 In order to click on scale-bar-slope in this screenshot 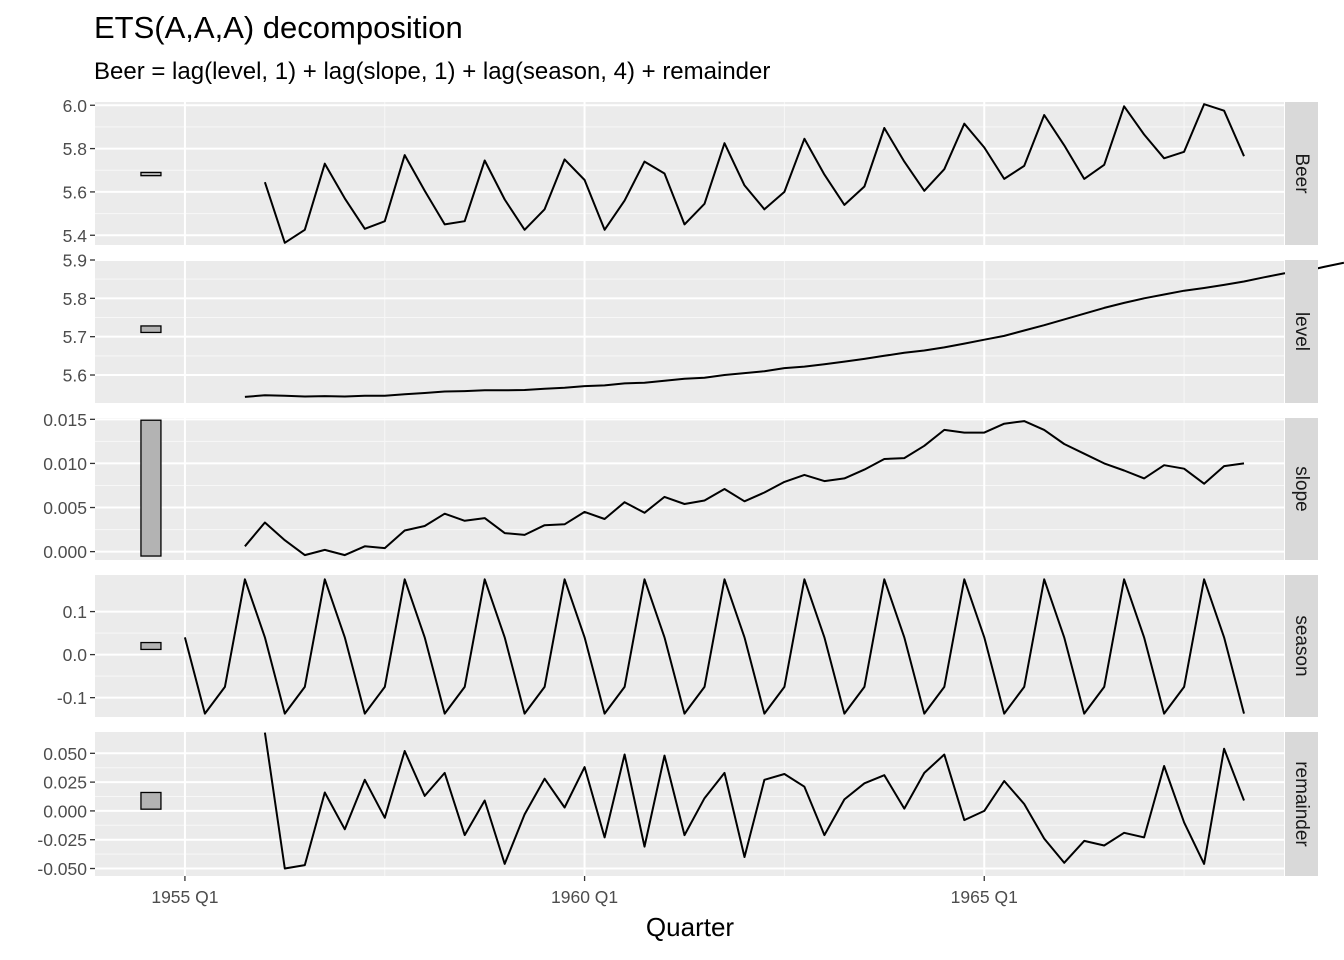, I will do `click(151, 488)`.